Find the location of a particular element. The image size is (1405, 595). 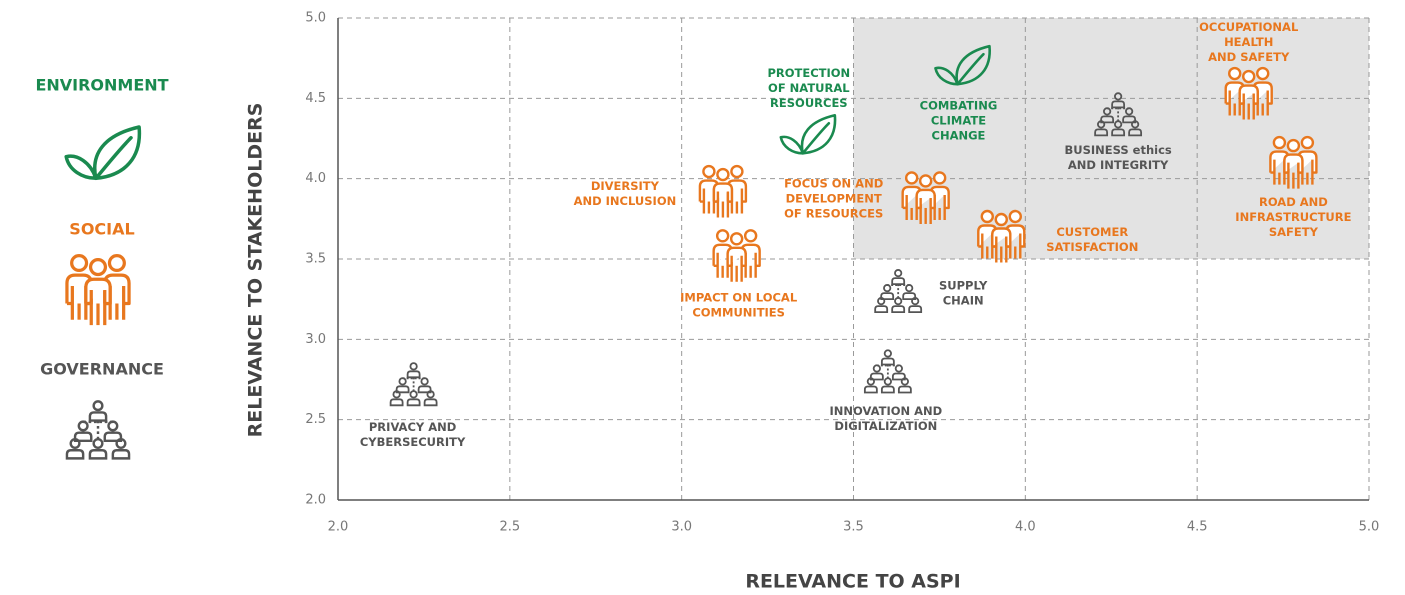

point-label: DIGITALIZATION is located at coordinates (885, 426).